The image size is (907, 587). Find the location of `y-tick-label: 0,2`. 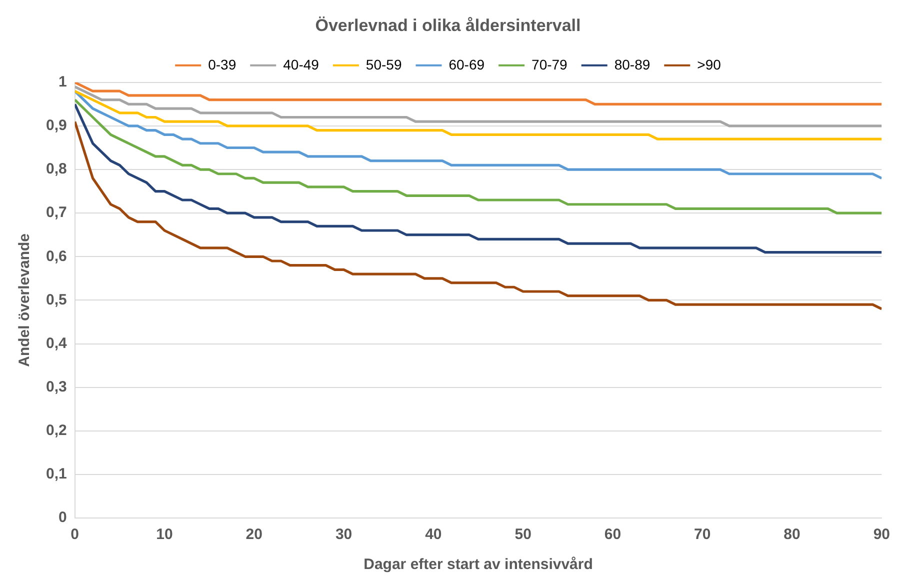

y-tick-label: 0,2 is located at coordinates (56, 431).